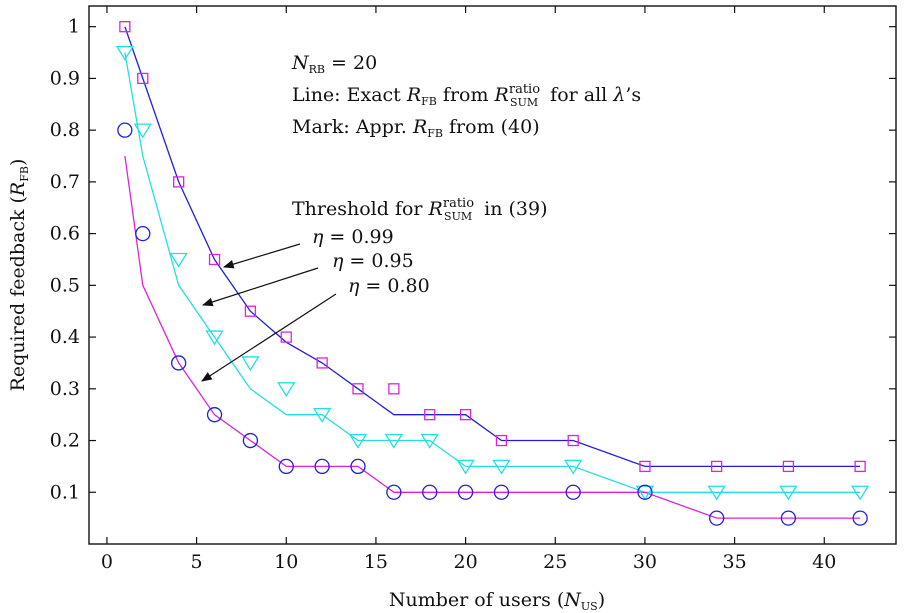 The image size is (904, 613). What do you see at coordinates (389, 286) in the screenshot?
I see `annotation-eta-080: η = 0.80` at bounding box center [389, 286].